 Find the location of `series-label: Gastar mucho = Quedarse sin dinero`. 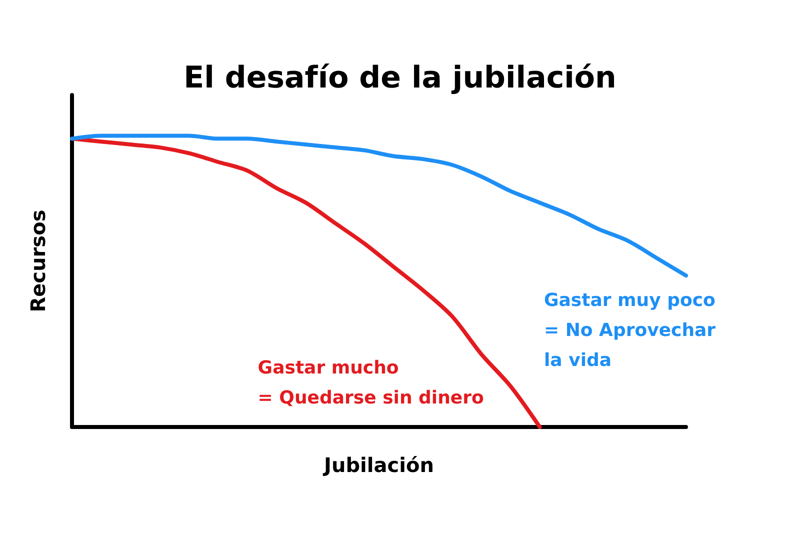

series-label: Gastar mucho = Quedarse sin dinero is located at coordinates (371, 383).